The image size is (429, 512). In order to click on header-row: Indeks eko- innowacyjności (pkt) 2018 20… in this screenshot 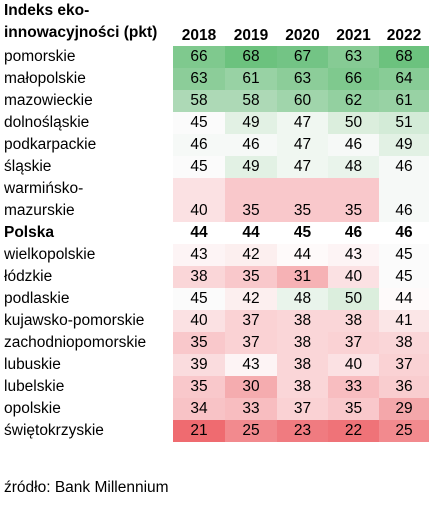, I will do `click(214, 23)`.